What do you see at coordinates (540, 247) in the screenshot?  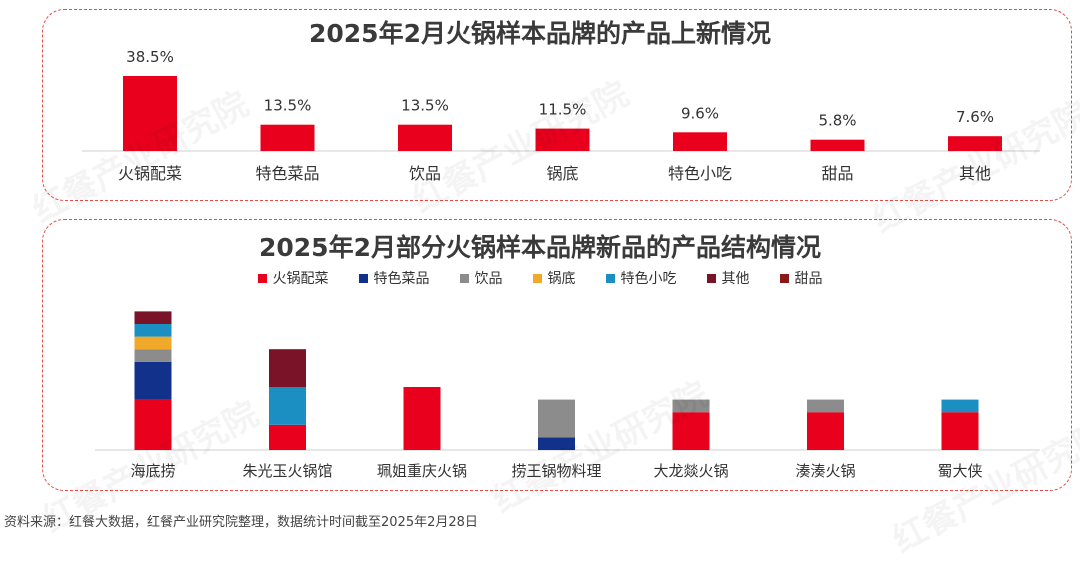 I see `bottom-chart-title: 2025年2月部分火锅样本品牌新品的产品结构情况` at bounding box center [540, 247].